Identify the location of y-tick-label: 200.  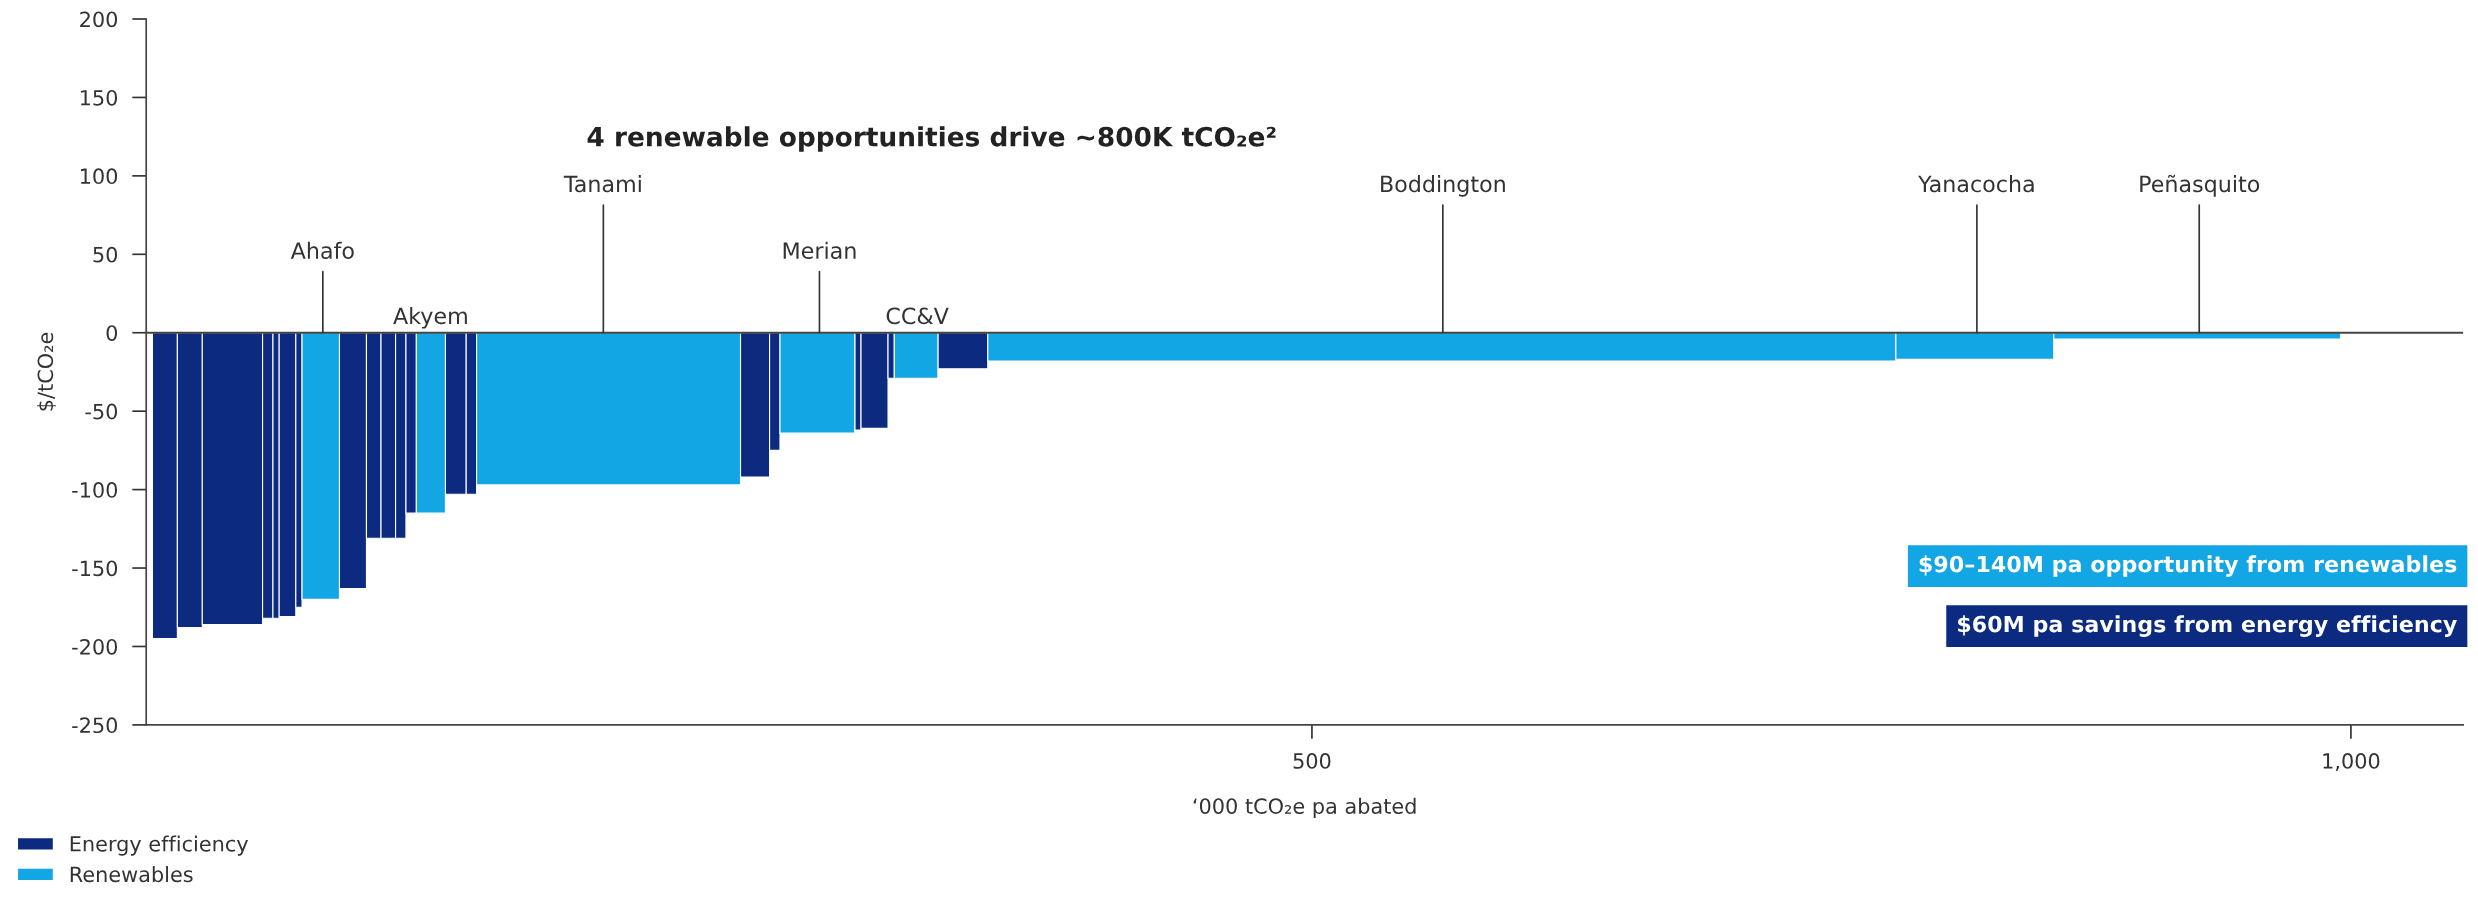
(99, 19).